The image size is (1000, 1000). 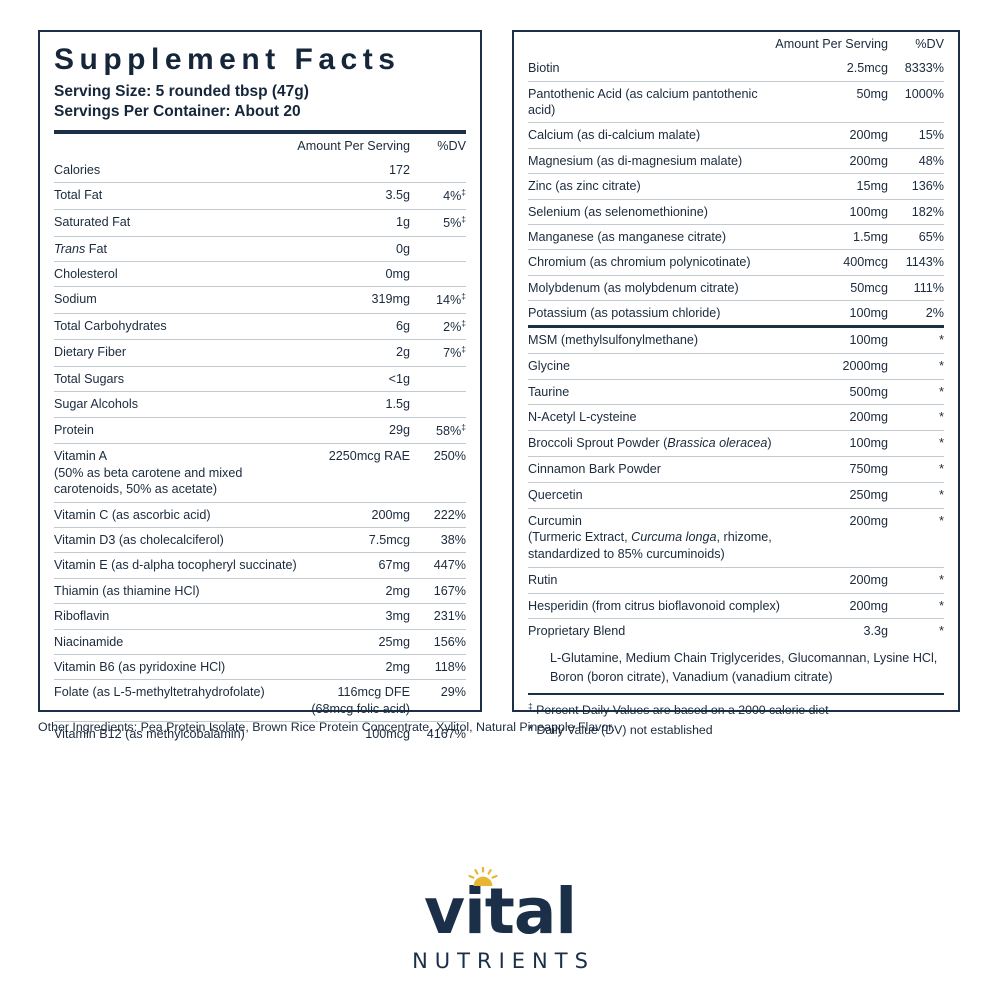 I want to click on table-row: Cinnamon Bark Powder 750mg *, so click(x=736, y=469).